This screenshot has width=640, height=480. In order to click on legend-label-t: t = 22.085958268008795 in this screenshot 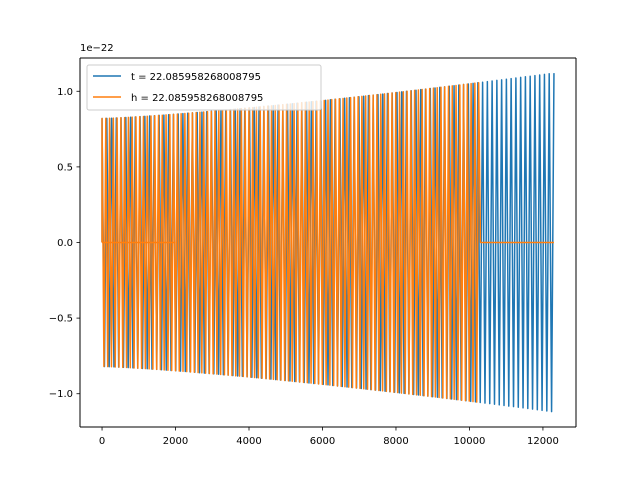, I will do `click(196, 77)`.